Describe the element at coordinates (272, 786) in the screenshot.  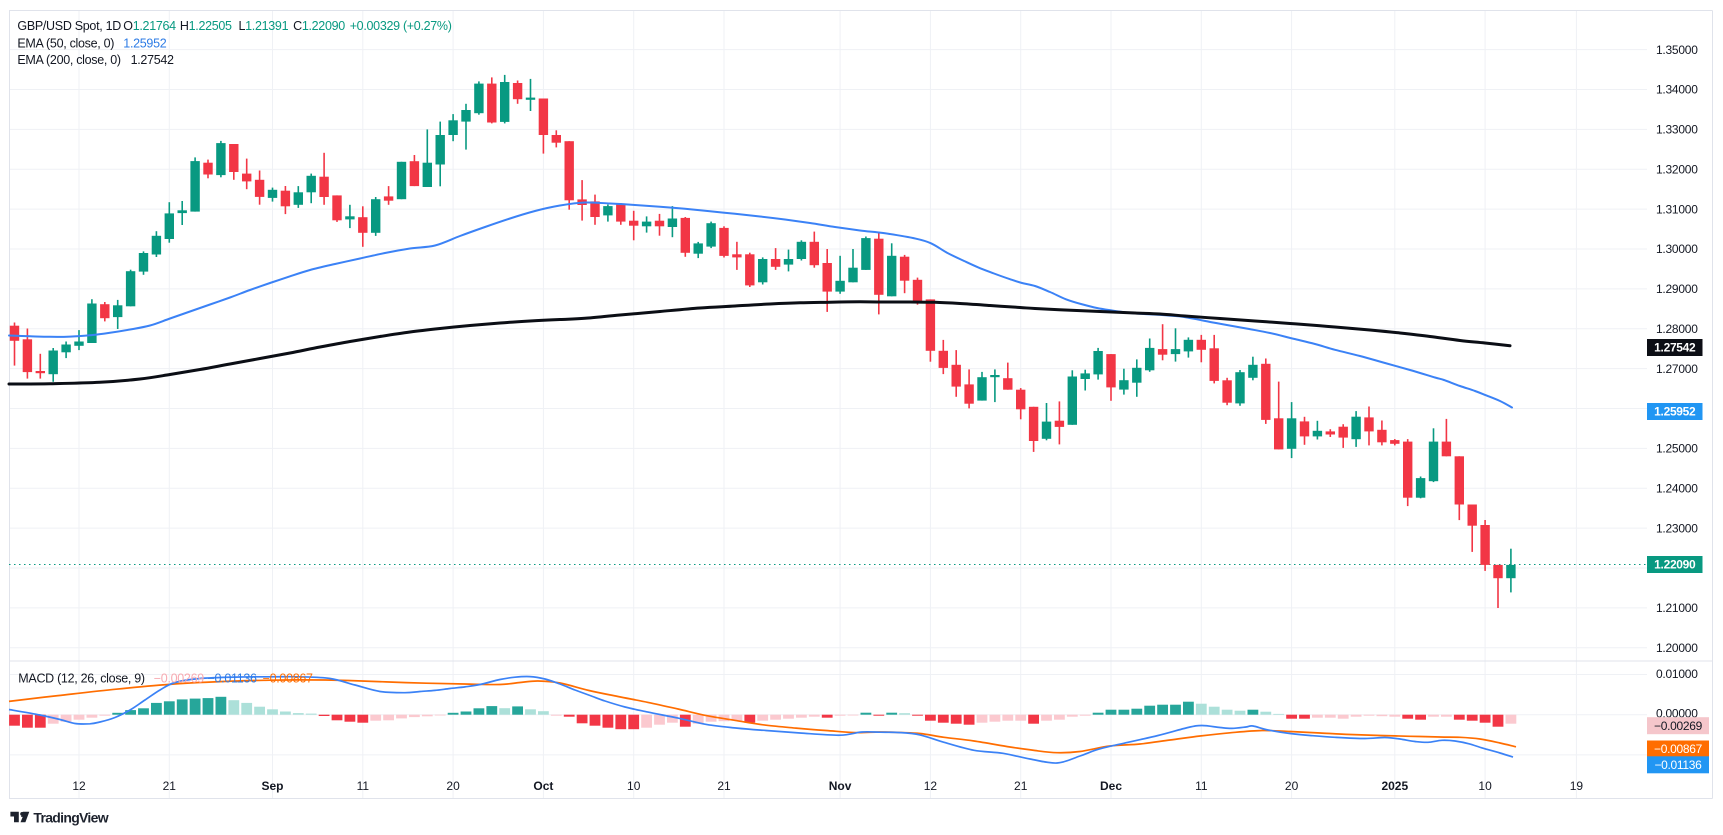
I see `svg-text: Sep` at that location.